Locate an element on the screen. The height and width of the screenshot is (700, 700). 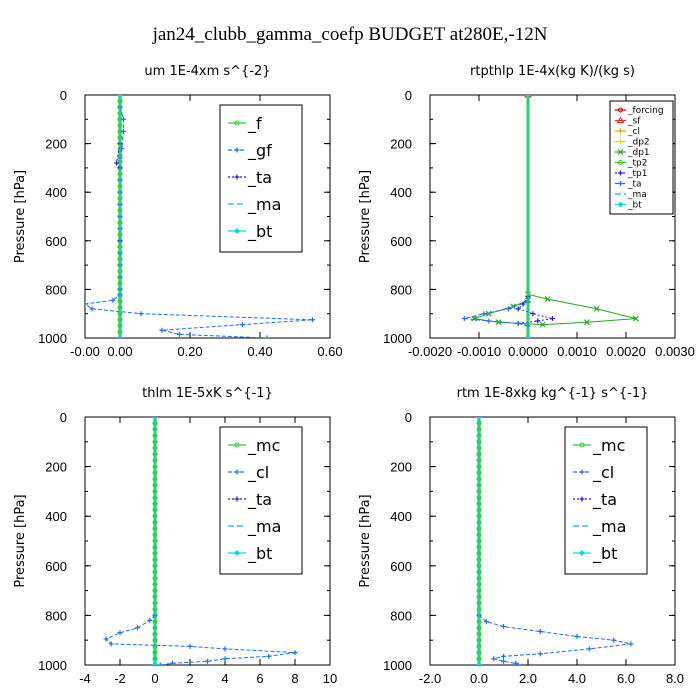
x-tick-label: 6.0 is located at coordinates (626, 678).